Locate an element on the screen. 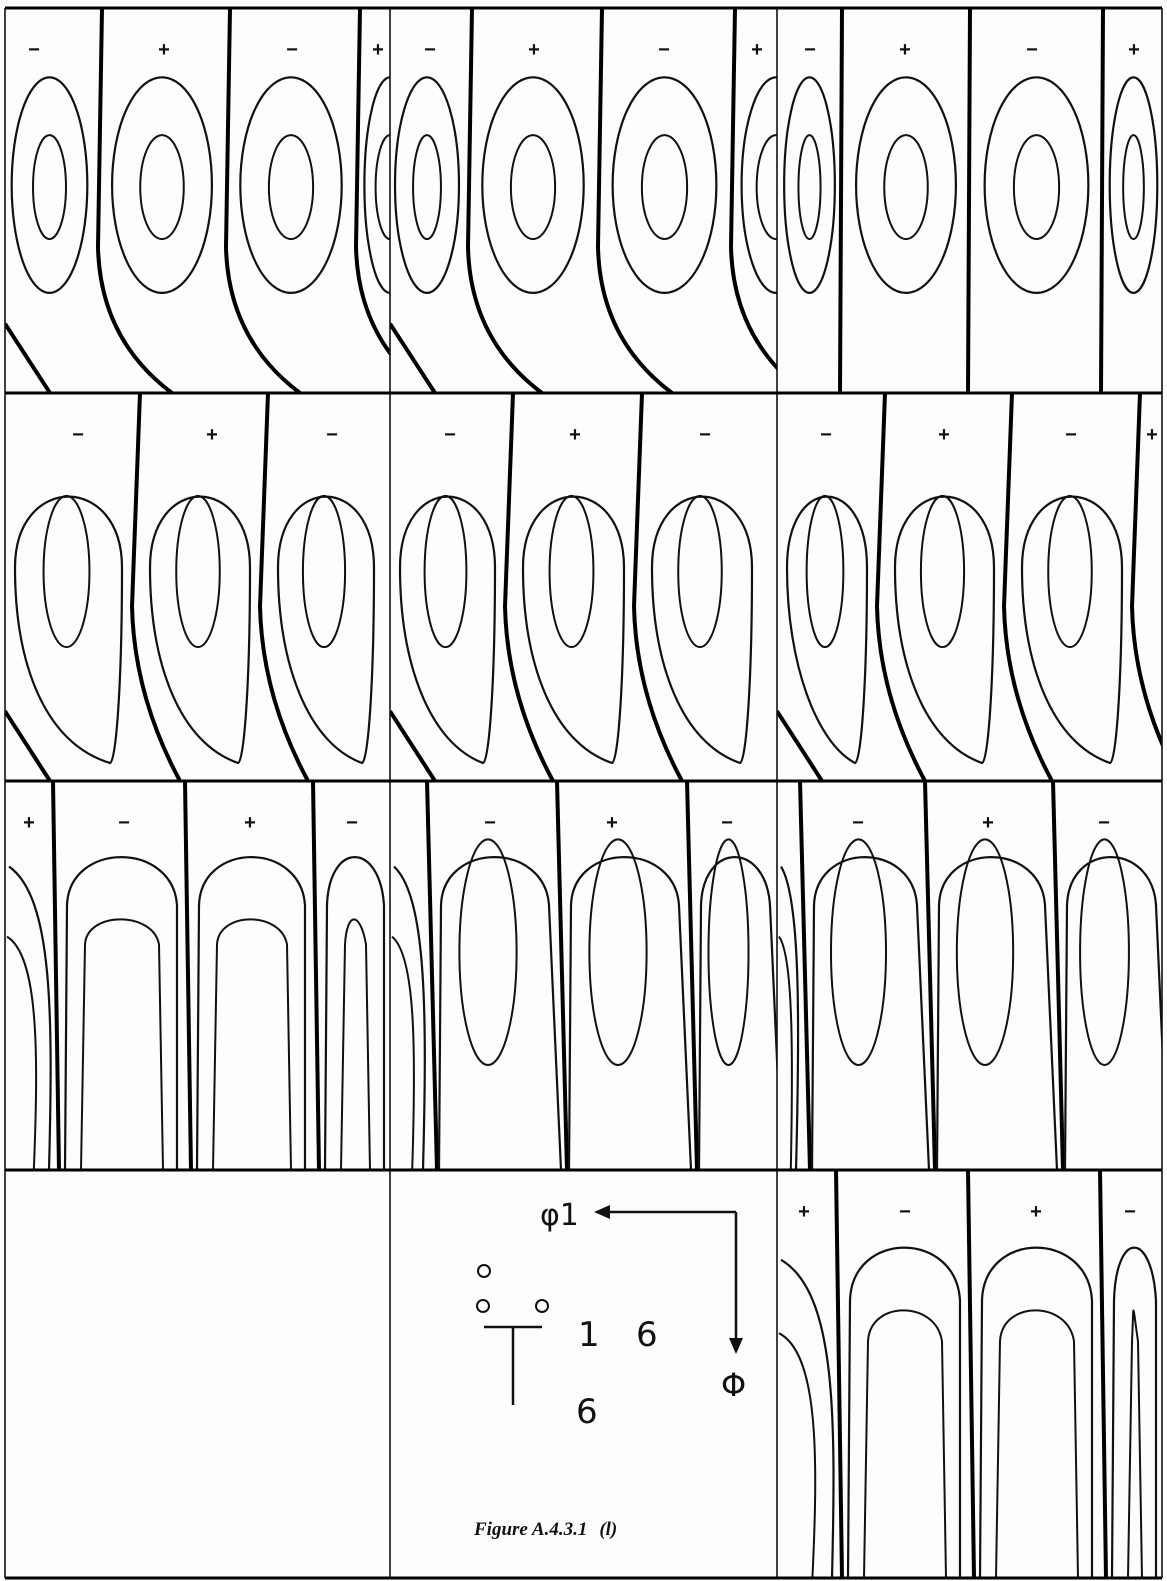  phi-axis-label: Φ is located at coordinates (733, 1385).